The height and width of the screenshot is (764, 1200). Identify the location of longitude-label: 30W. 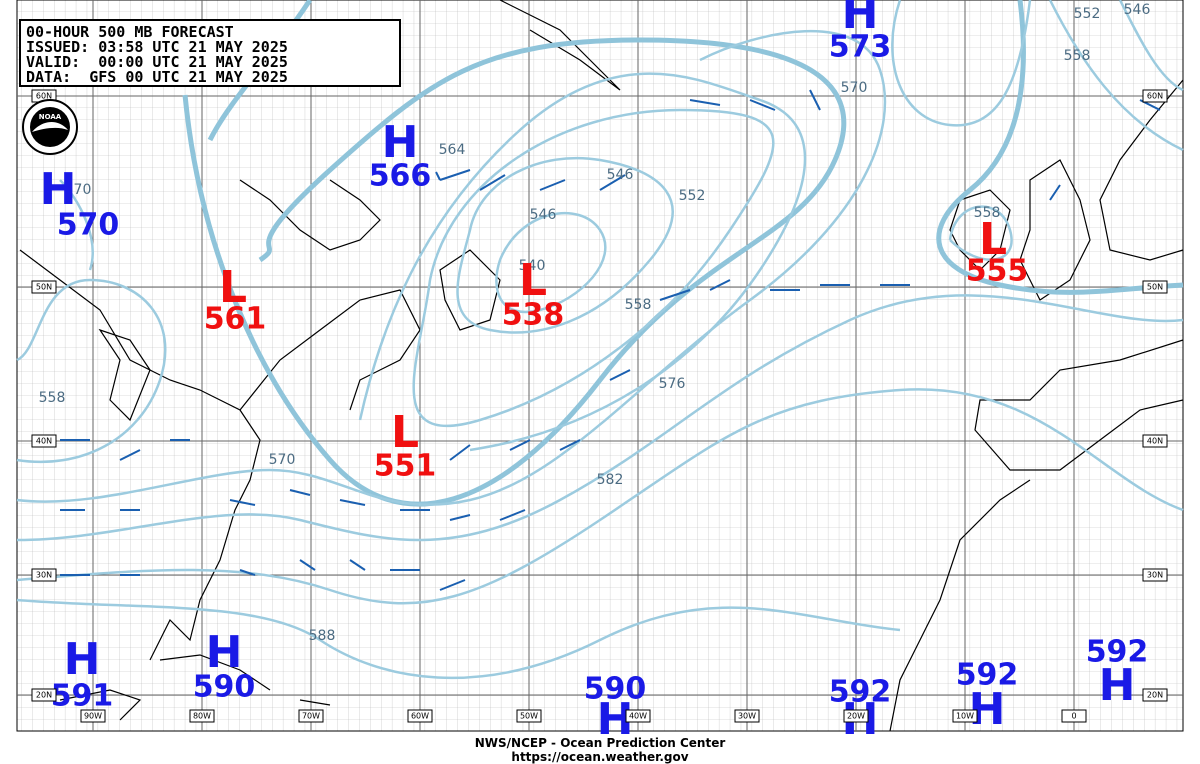
(747, 716).